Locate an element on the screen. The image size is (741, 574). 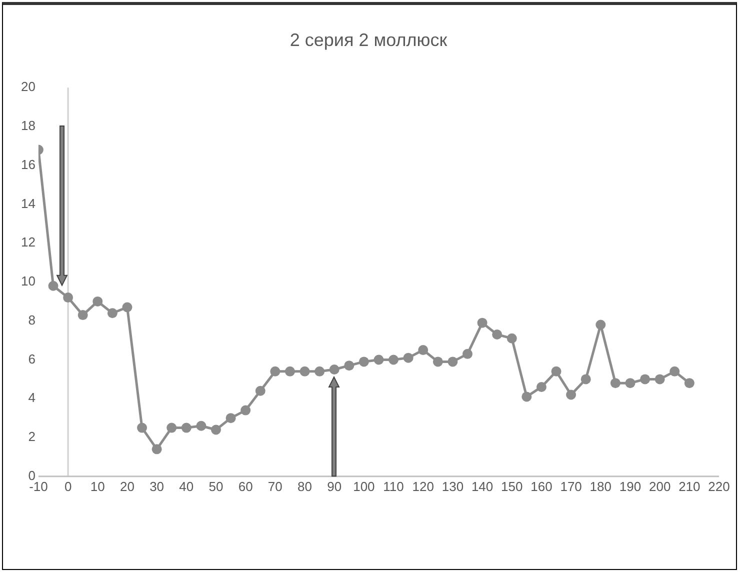
x-tick-label: 140 is located at coordinates (482, 486).